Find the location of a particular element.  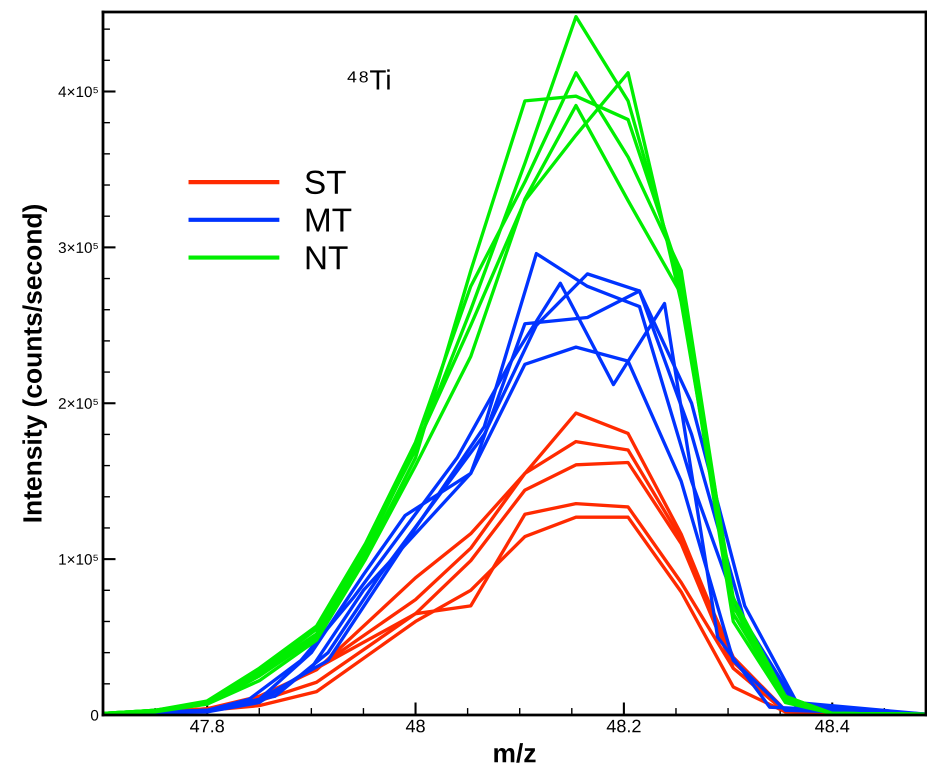

legend-label: ST is located at coordinates (325, 182).